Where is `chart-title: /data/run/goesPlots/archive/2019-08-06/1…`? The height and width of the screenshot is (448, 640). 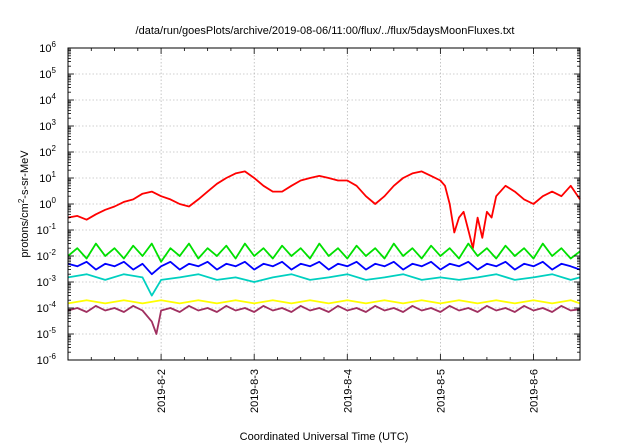
chart-title: /data/run/goesPlots/archive/2019-08-06/1… is located at coordinates (325, 31).